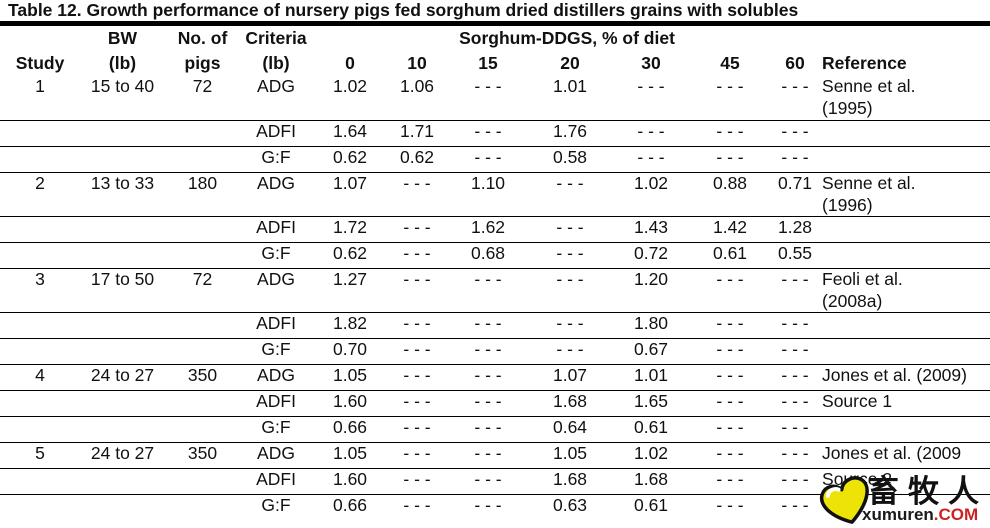  What do you see at coordinates (40, 98) in the screenshot?
I see `cell-study: 1` at bounding box center [40, 98].